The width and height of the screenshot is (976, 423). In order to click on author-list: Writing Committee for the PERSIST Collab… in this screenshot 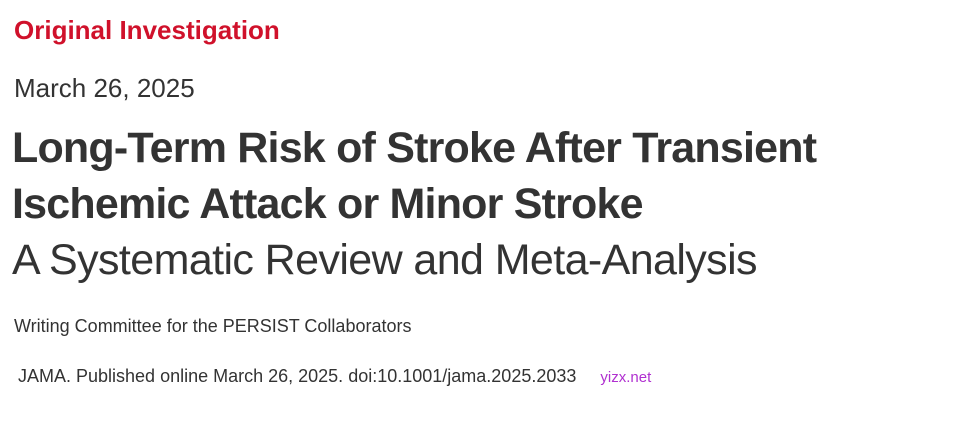, I will do `click(213, 326)`.